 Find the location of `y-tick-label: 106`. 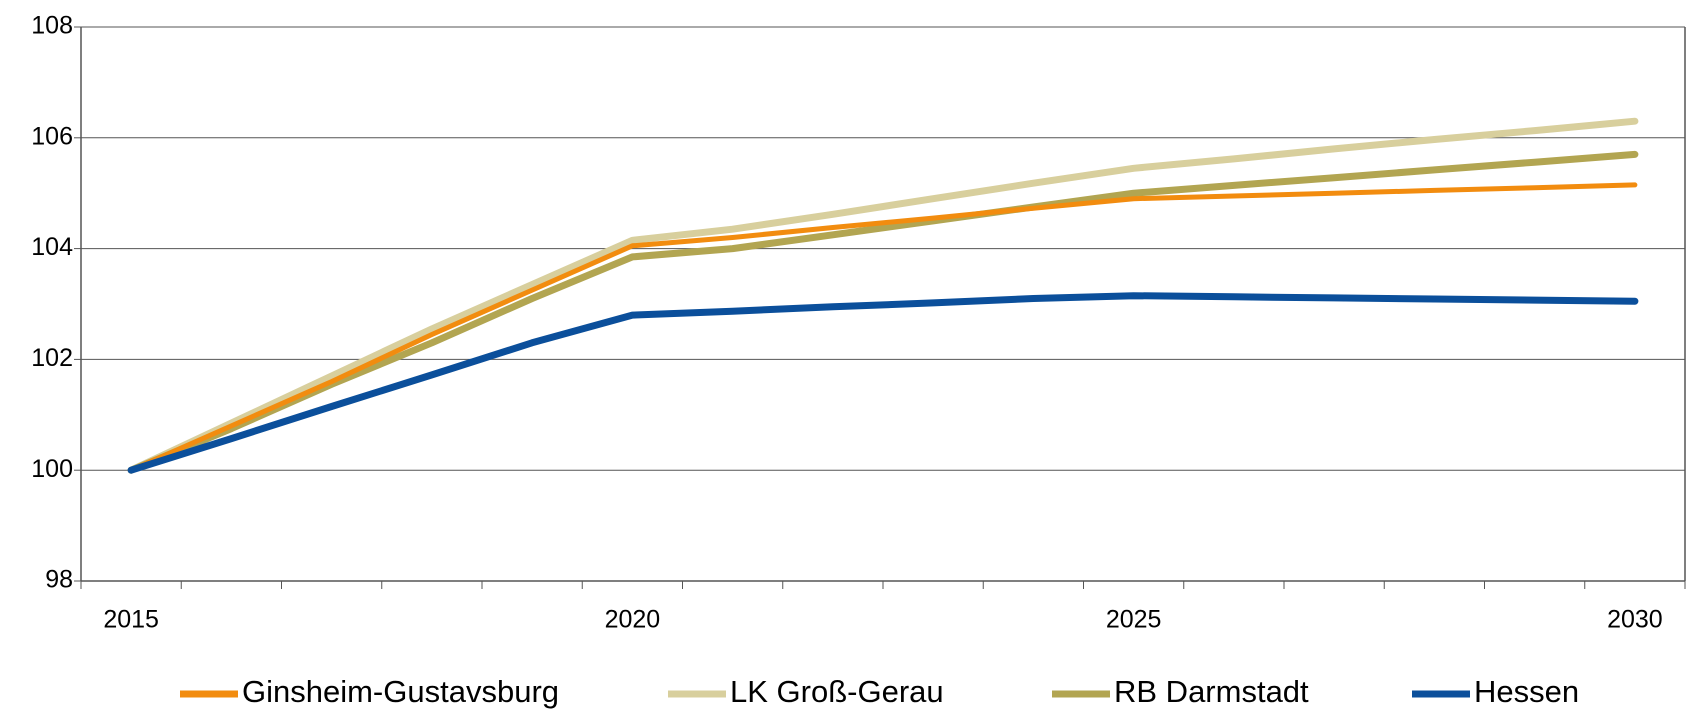

y-tick-label: 106 is located at coordinates (52, 136).